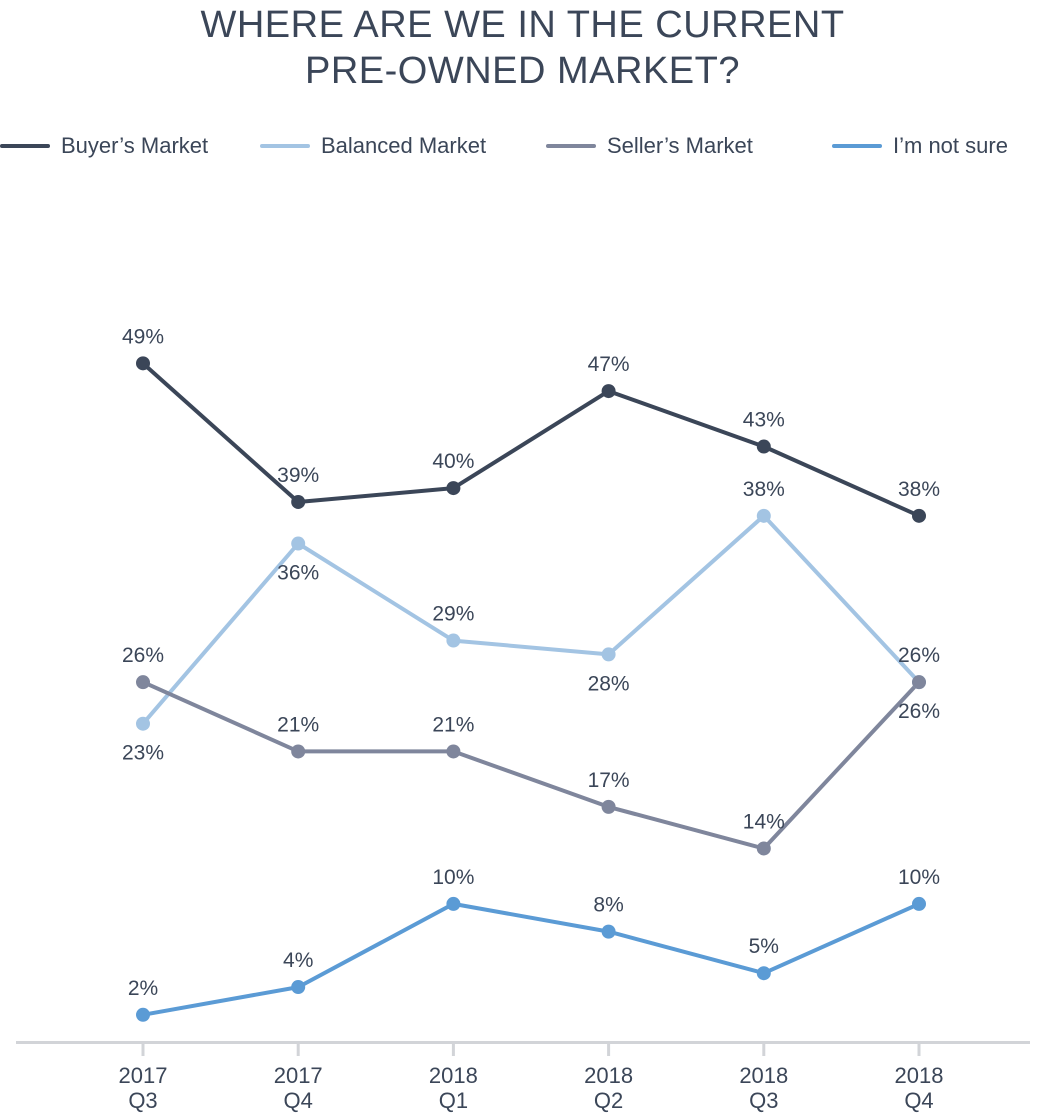 This screenshot has width=1045, height=1113. I want to click on data-label-seller-s-market: 17%, so click(609, 780).